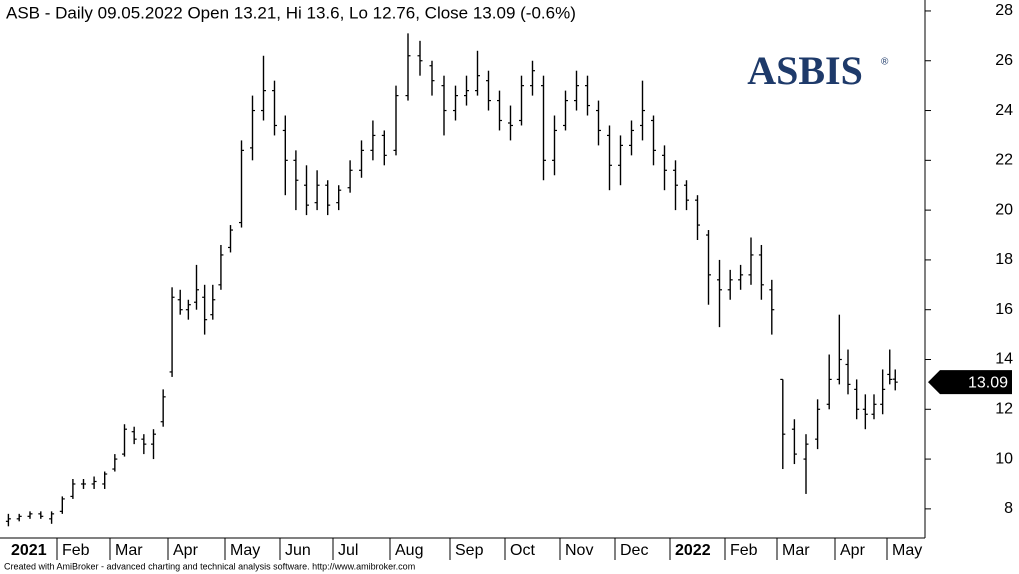 This screenshot has height=574, width=1019. Describe the element at coordinates (693, 550) in the screenshot. I see `x-tick-label: 2022` at that location.